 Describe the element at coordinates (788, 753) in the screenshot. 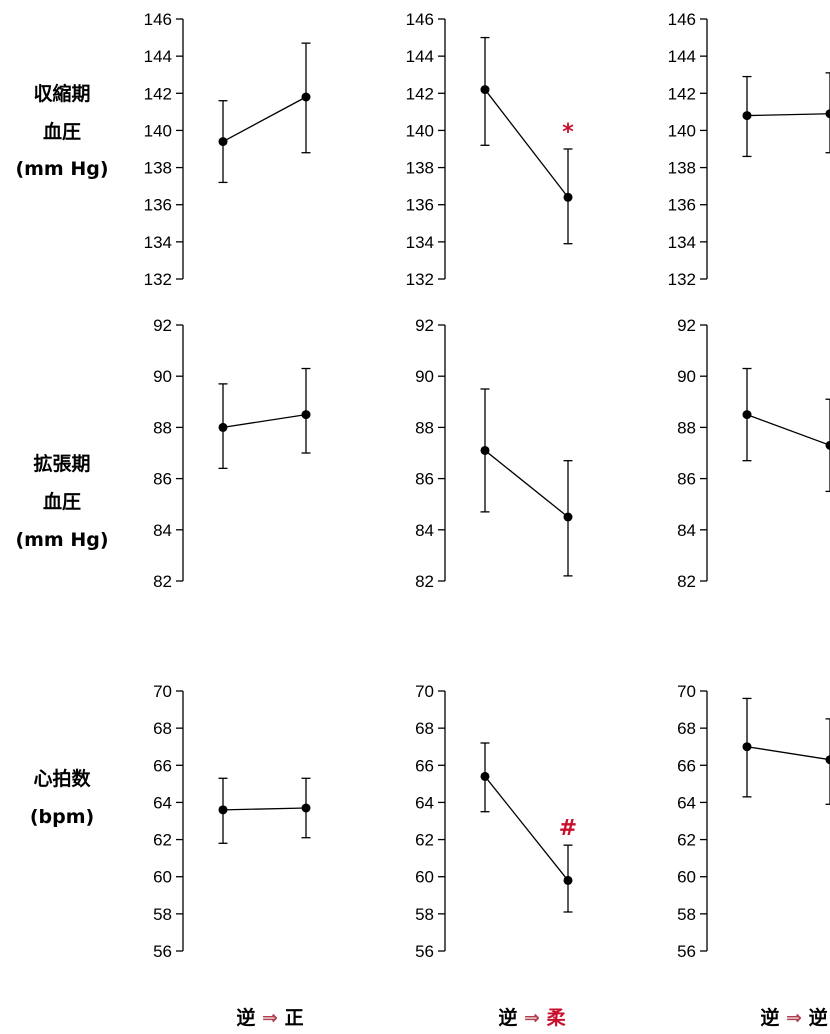

I see `panel-2-2-series-line` at that location.